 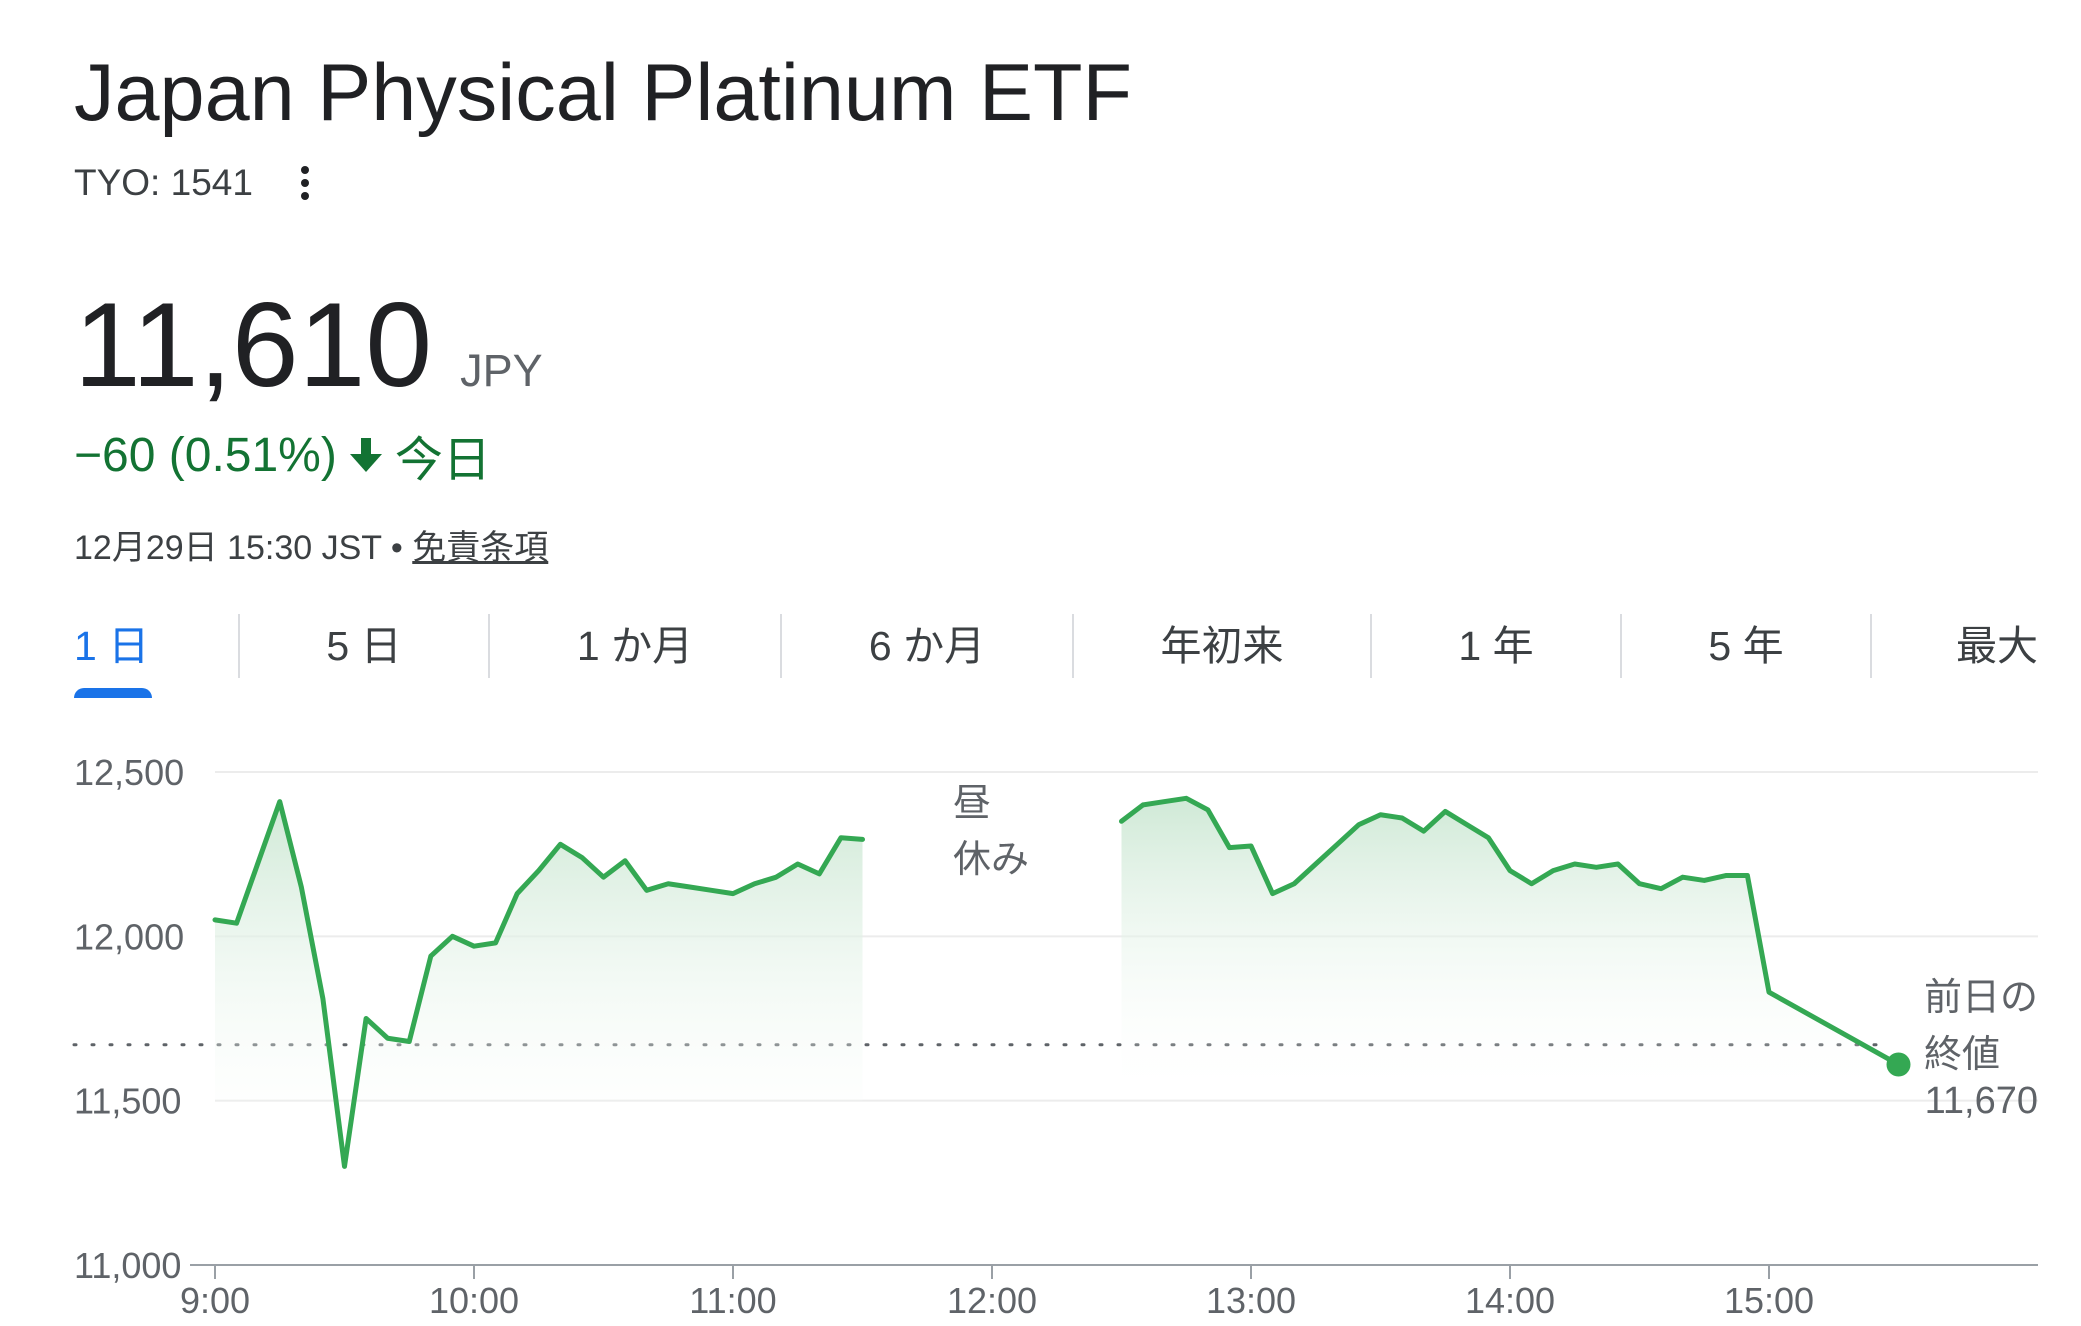 I want to click on prev-close-label: 前日の, so click(x=1981, y=998).